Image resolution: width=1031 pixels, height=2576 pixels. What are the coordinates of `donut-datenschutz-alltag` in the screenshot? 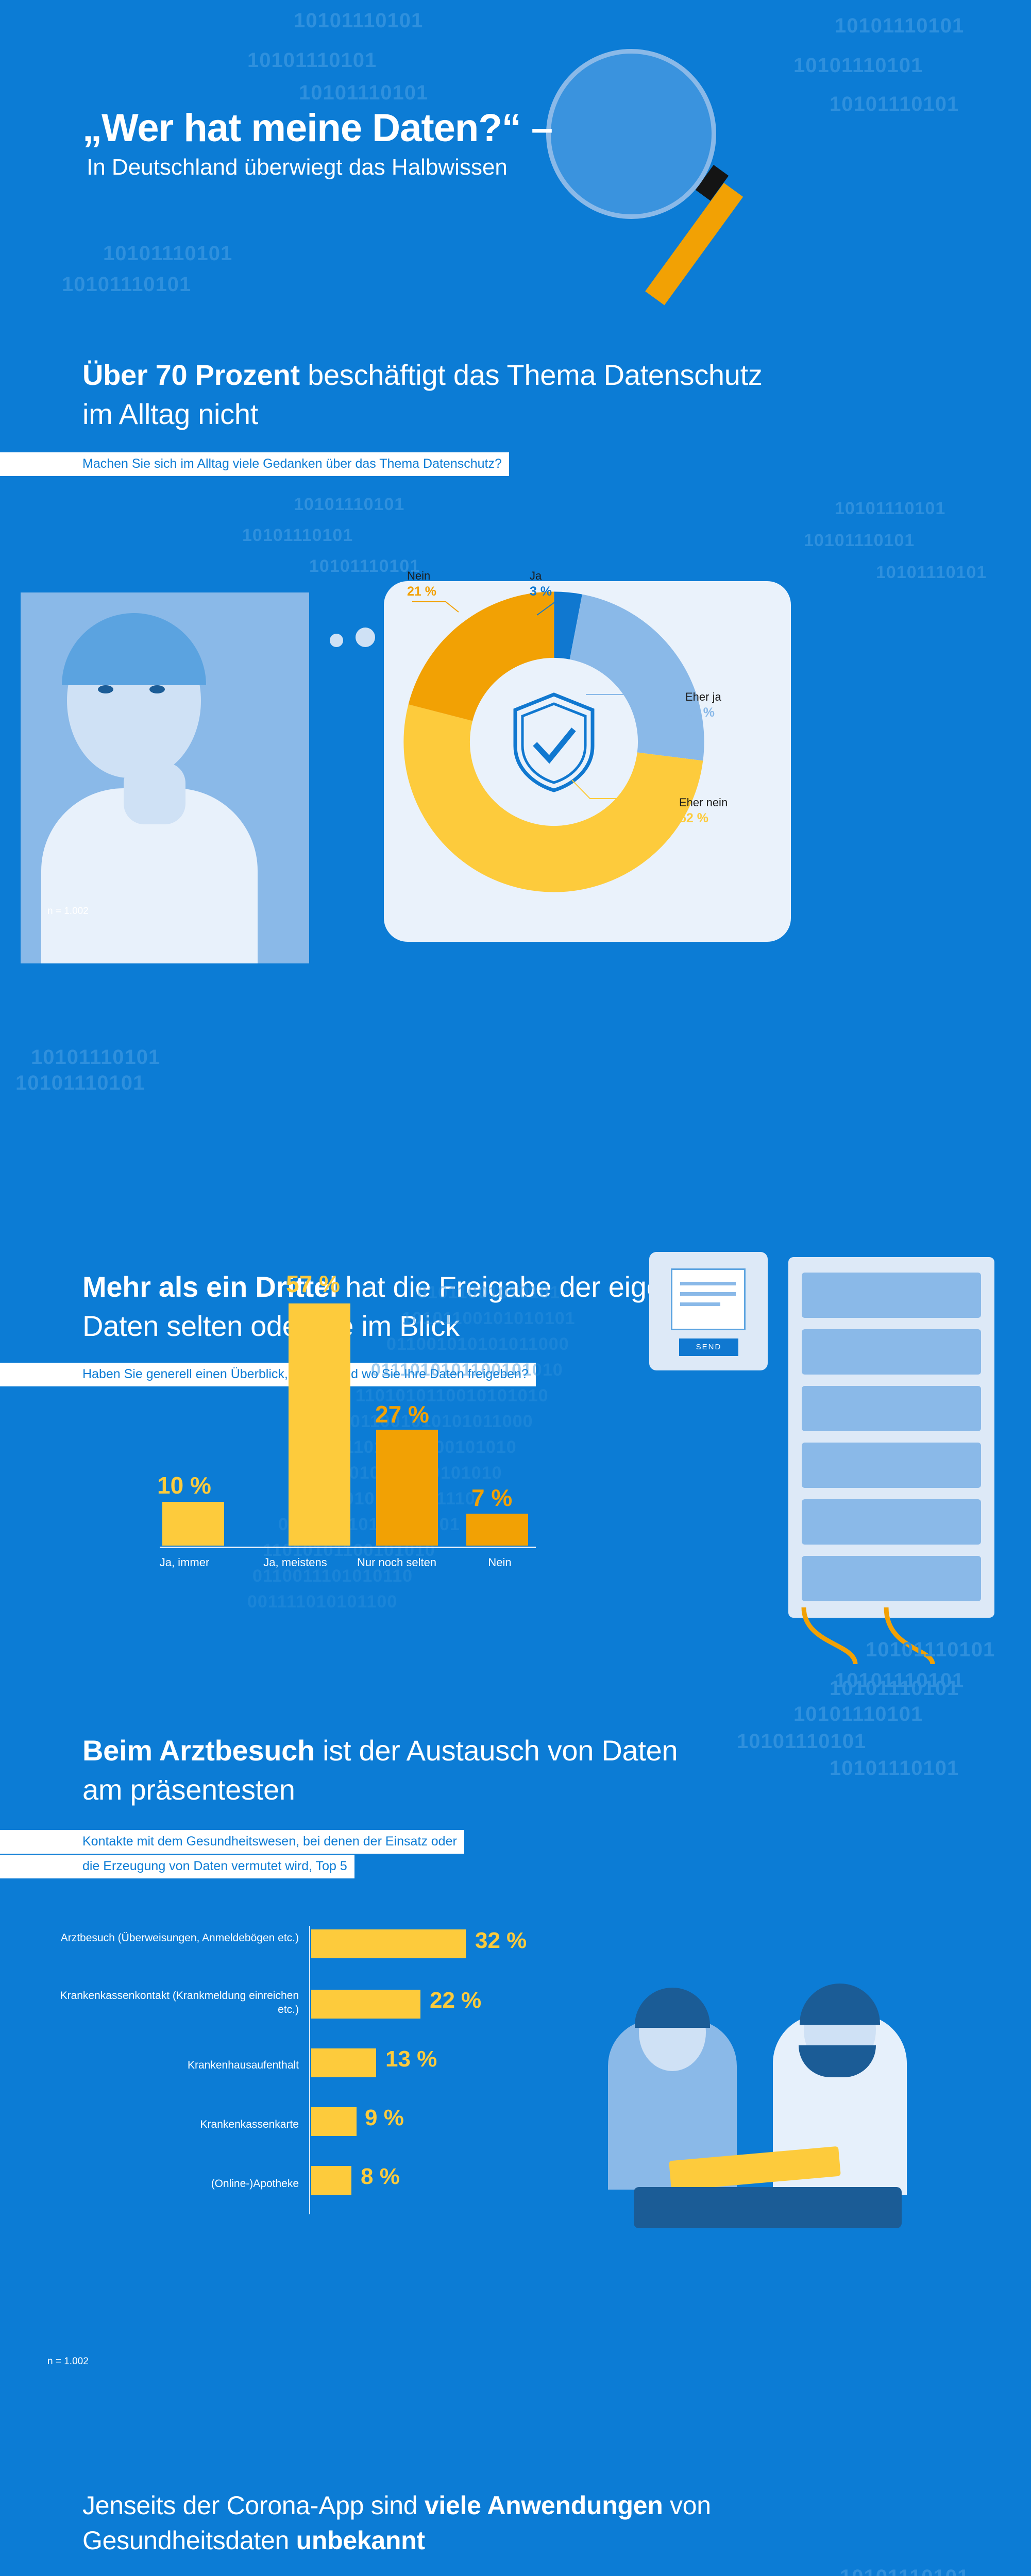 It's located at (553, 741).